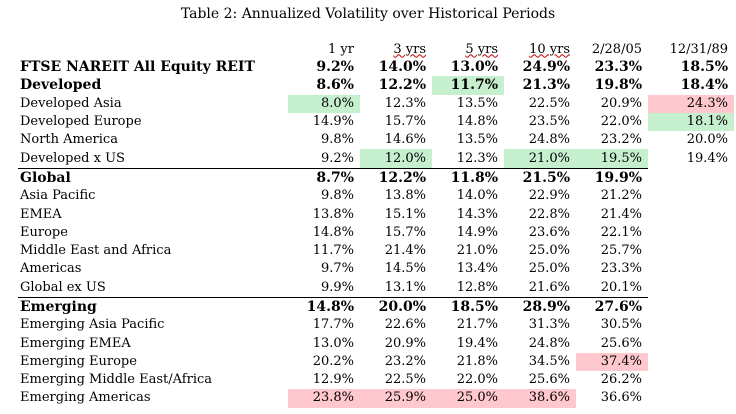  What do you see at coordinates (621, 380) in the screenshot?
I see `value-cell: 26.2%` at bounding box center [621, 380].